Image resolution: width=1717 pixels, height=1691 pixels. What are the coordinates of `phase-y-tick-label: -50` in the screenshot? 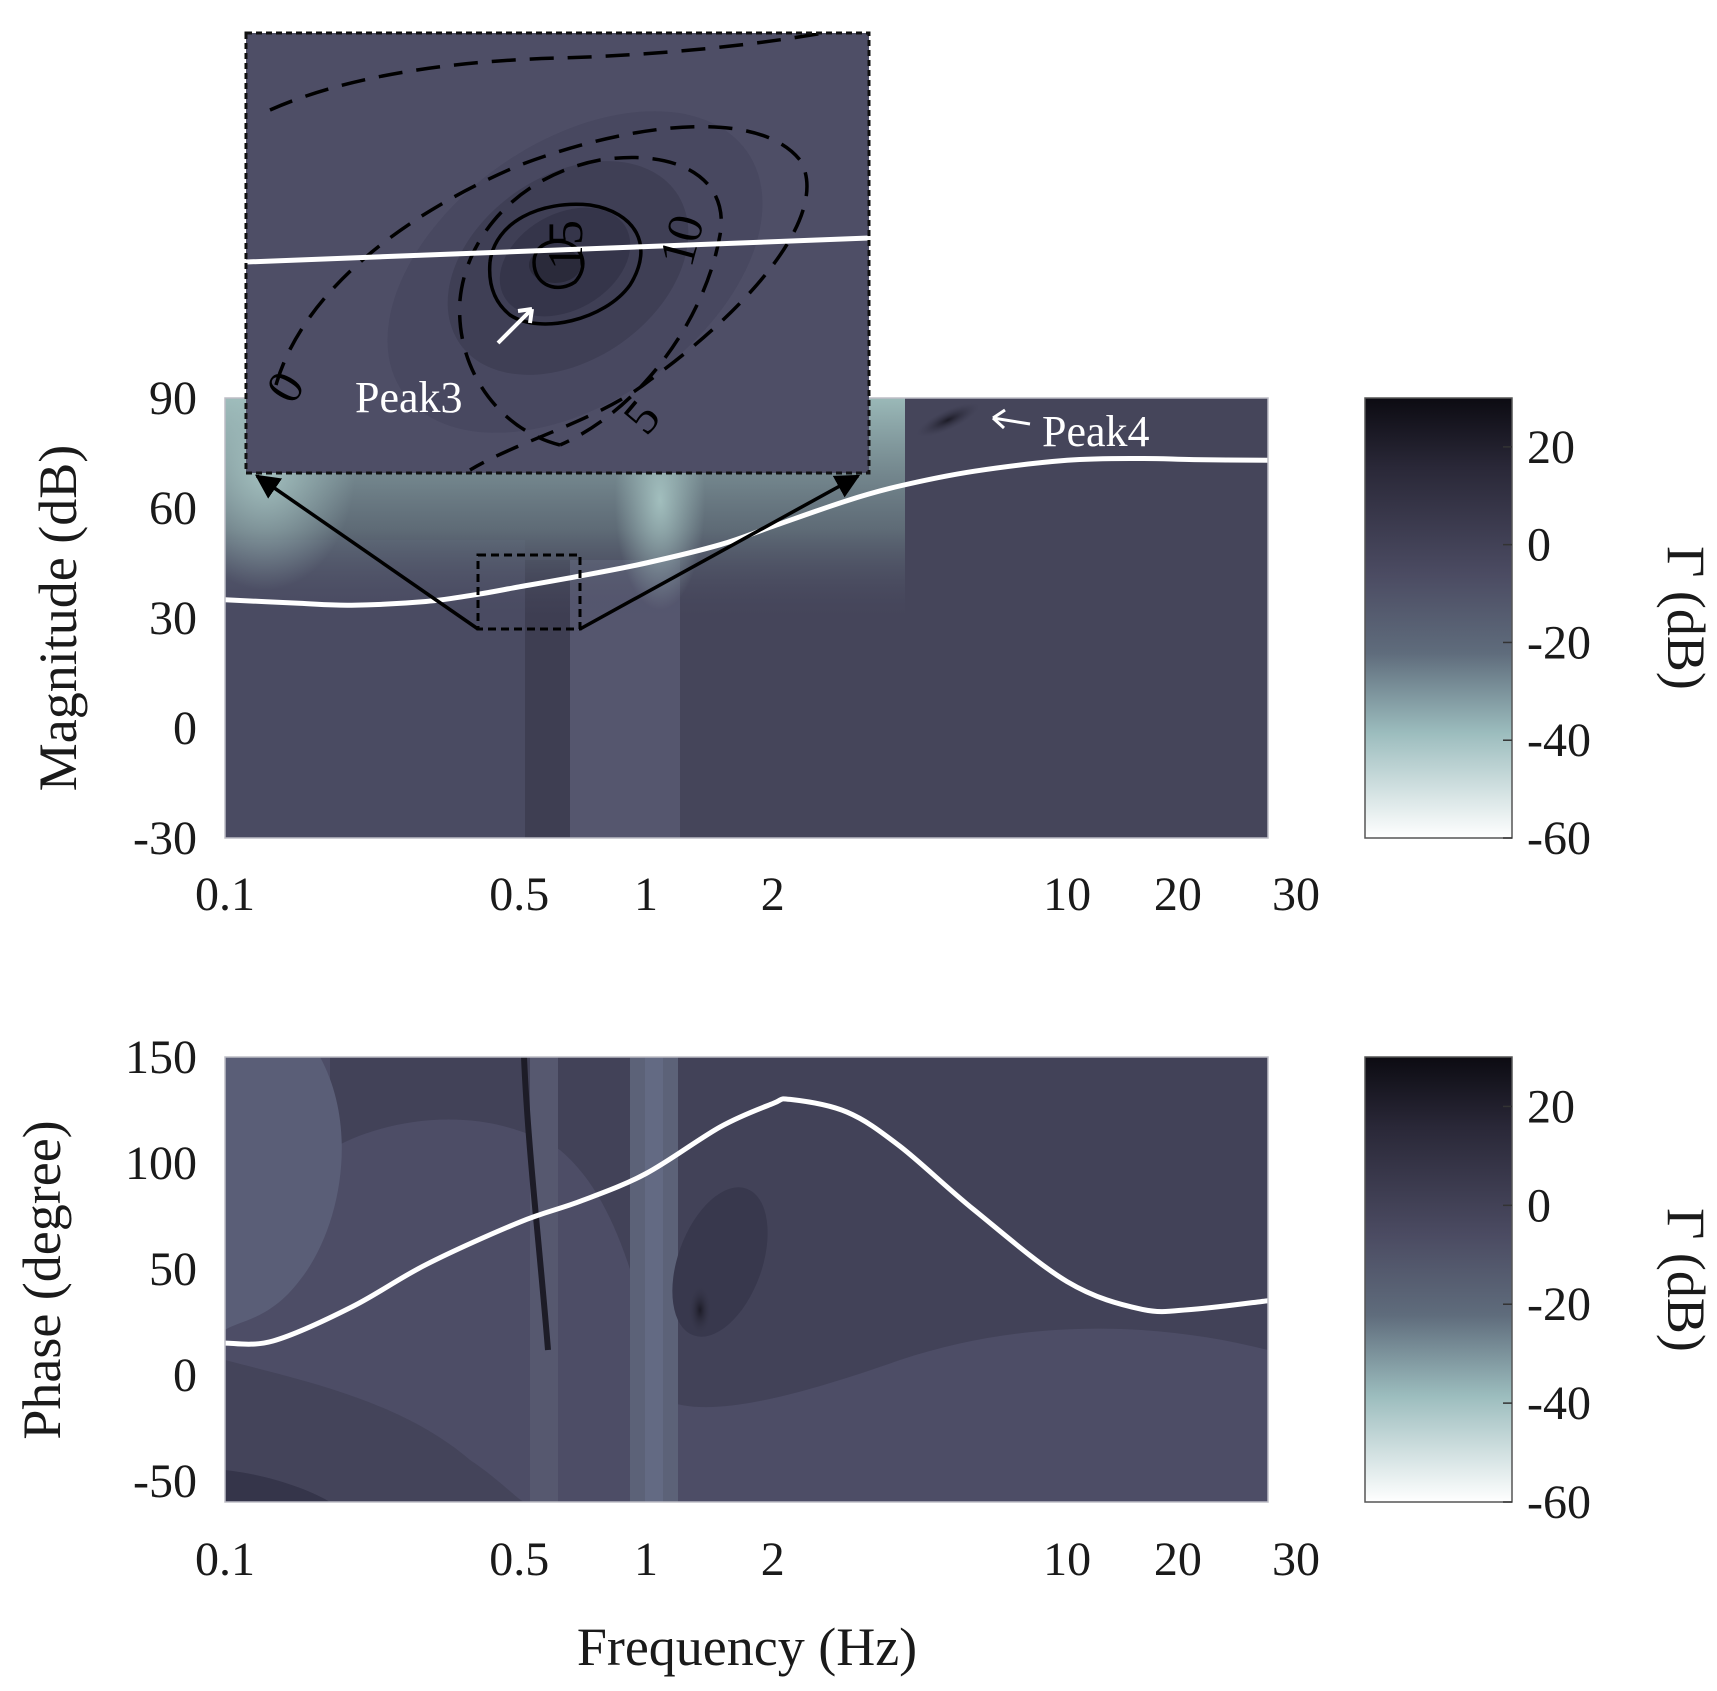 It's located at (165, 1481).